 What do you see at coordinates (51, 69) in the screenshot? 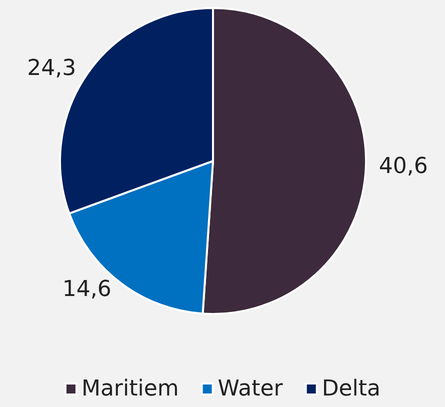
I see `data-label: 24,3` at bounding box center [51, 69].